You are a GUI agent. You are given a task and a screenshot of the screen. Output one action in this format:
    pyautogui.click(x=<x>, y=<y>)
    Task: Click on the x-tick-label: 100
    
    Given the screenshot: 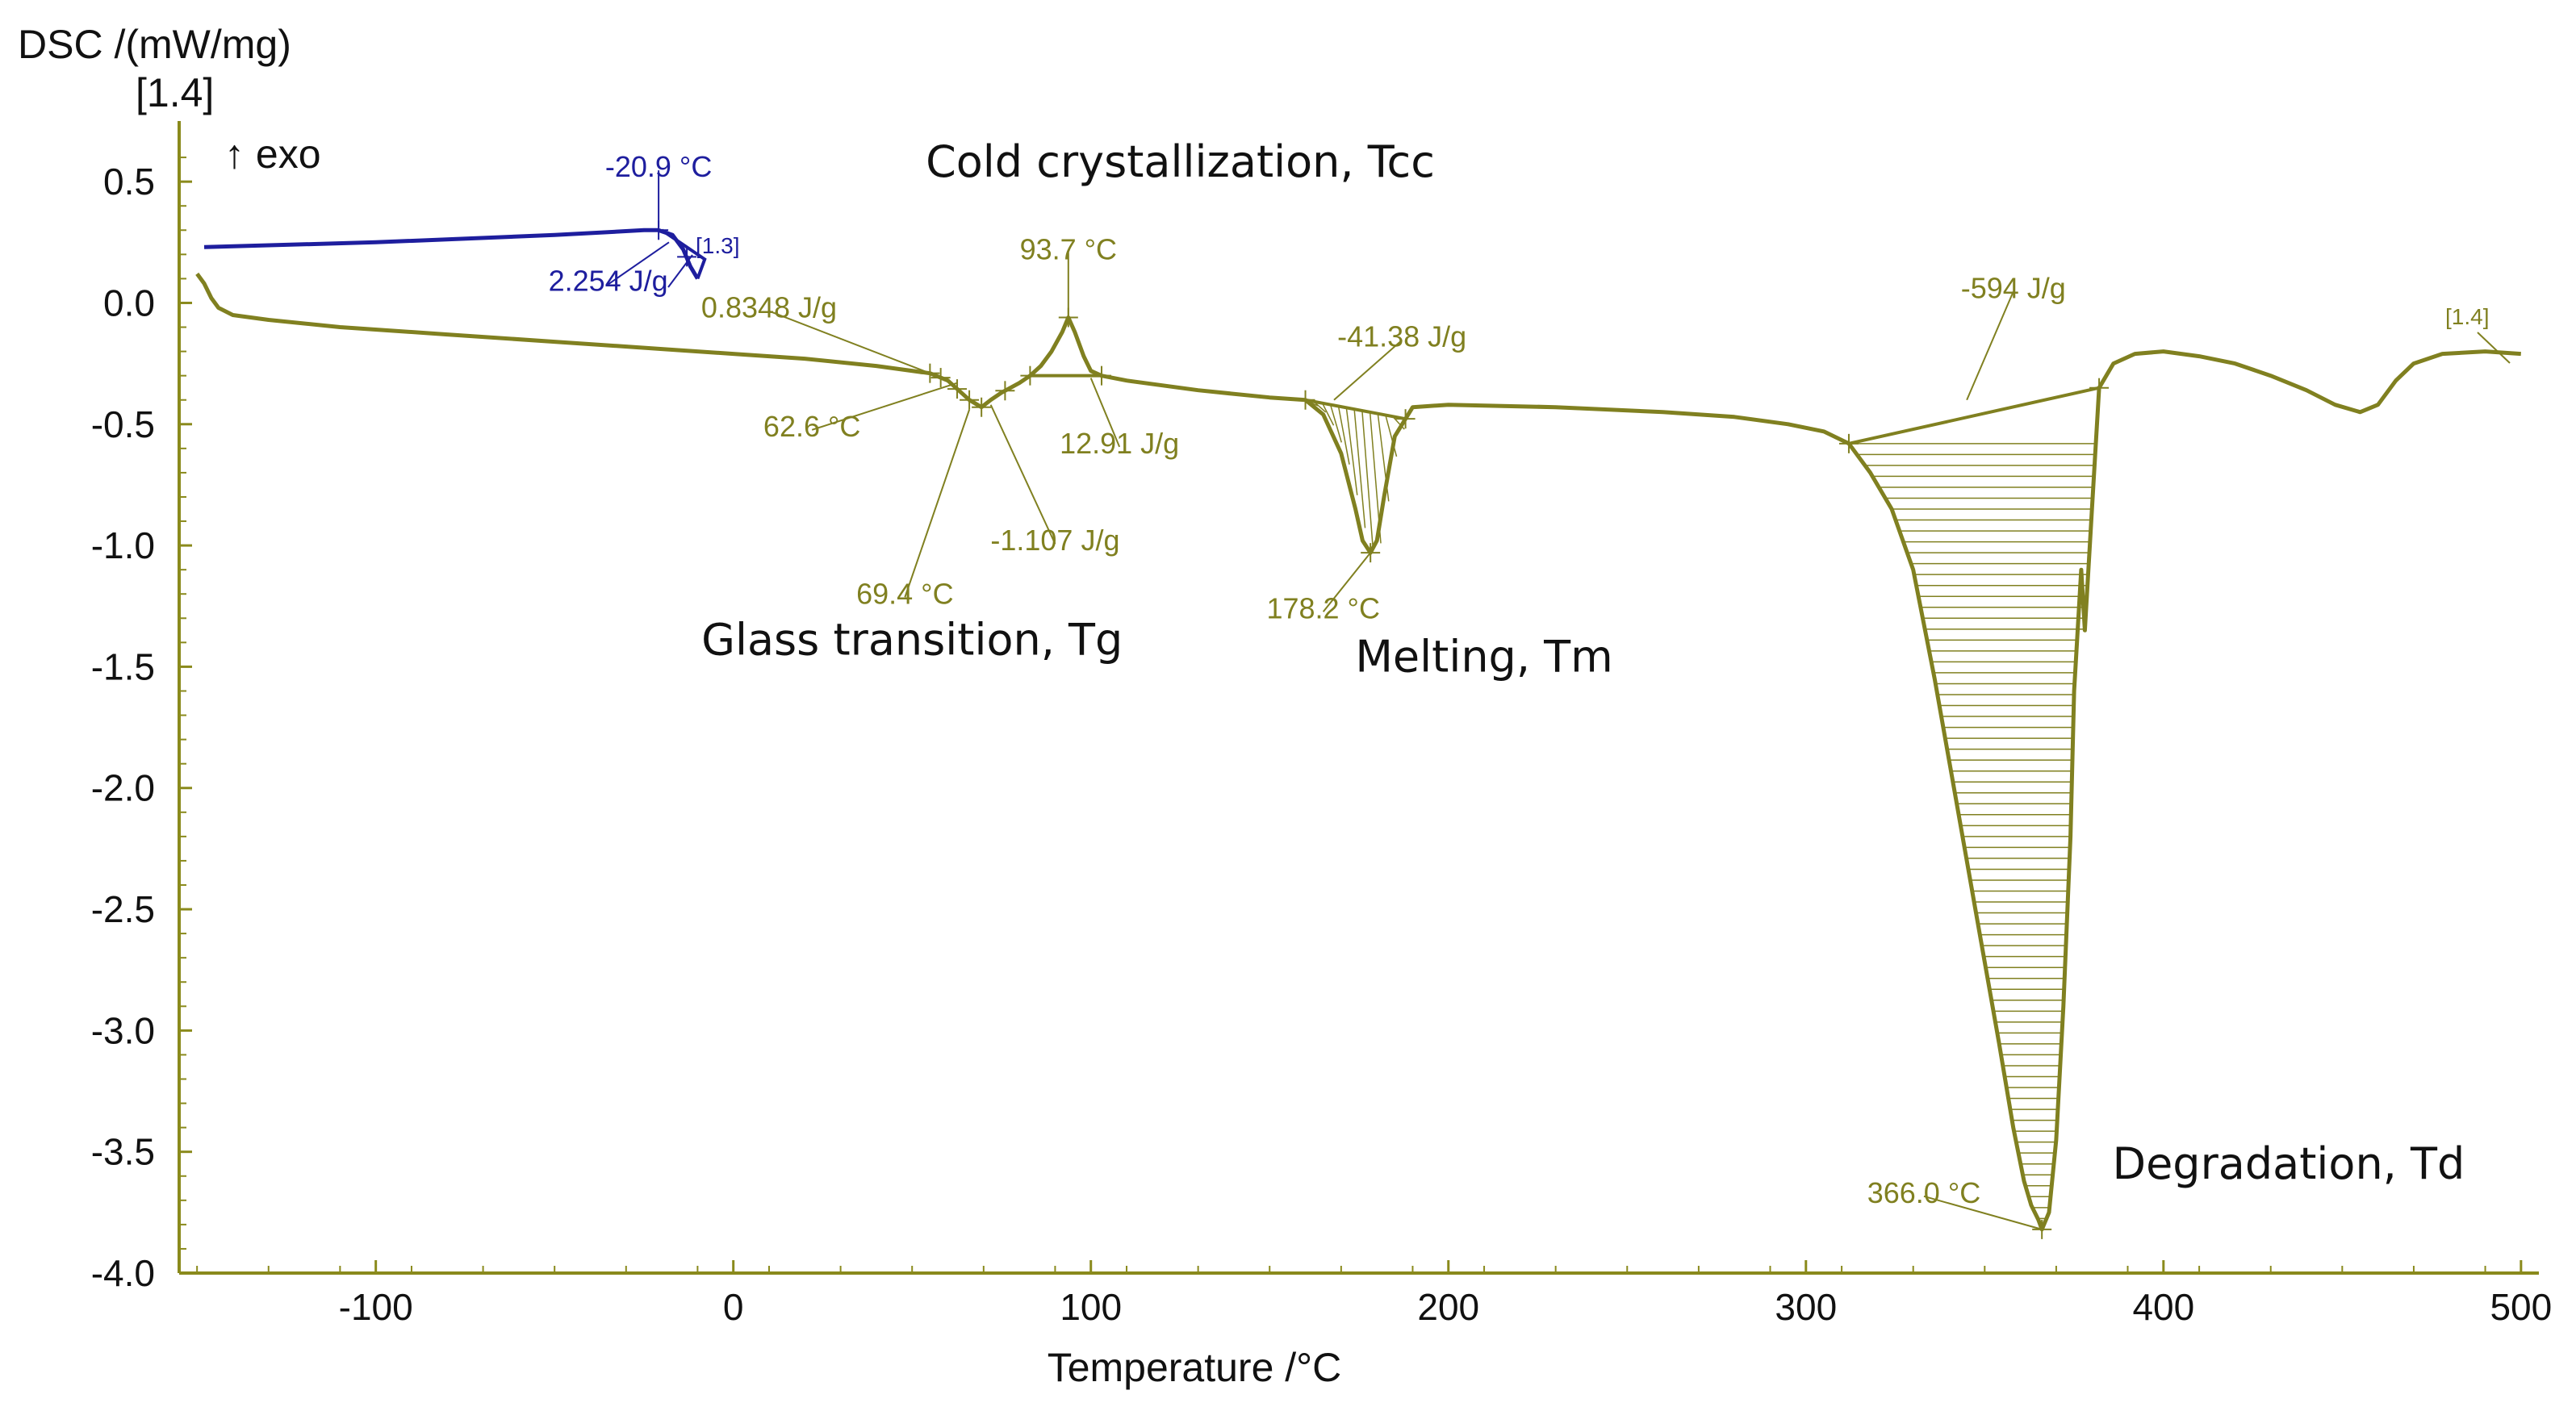 What is the action you would take?
    pyautogui.click(x=1091, y=1307)
    